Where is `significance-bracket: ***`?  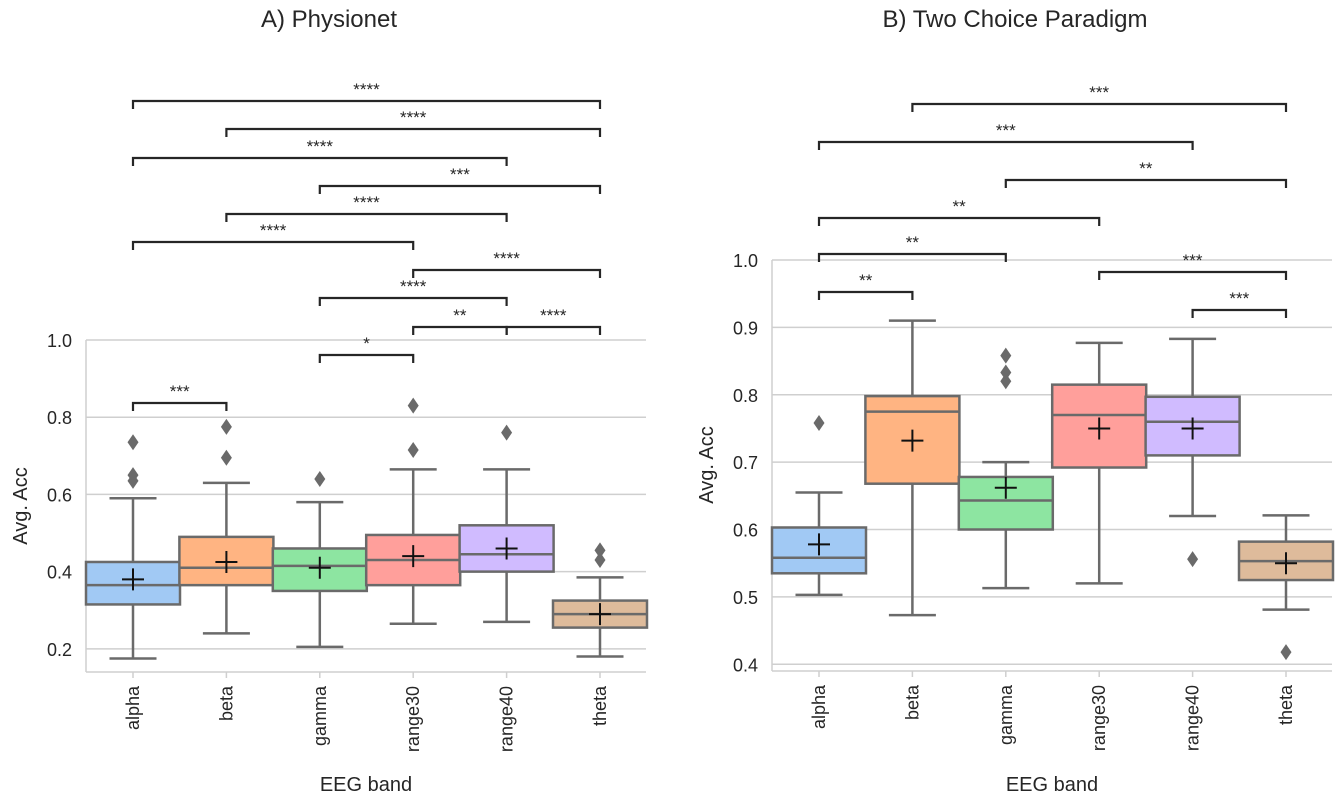 significance-bracket: *** is located at coordinates (1005, 135).